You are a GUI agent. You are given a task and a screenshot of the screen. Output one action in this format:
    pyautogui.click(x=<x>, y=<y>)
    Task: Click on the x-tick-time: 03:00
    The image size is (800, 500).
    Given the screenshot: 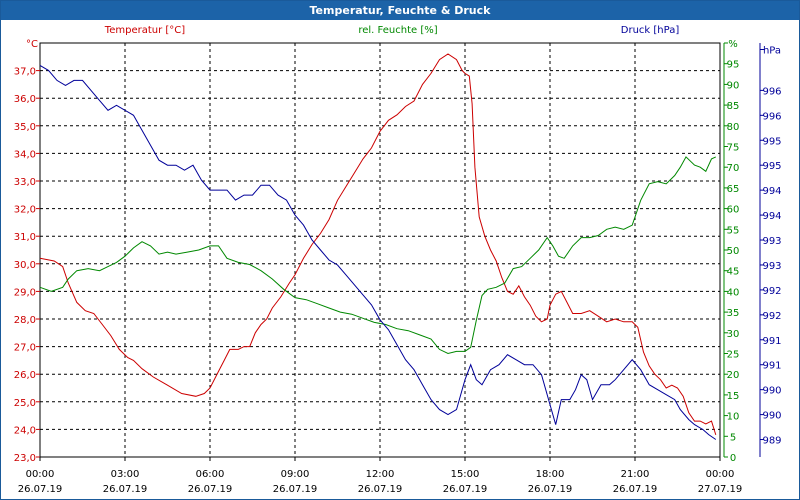 What is the action you would take?
    pyautogui.click(x=125, y=474)
    